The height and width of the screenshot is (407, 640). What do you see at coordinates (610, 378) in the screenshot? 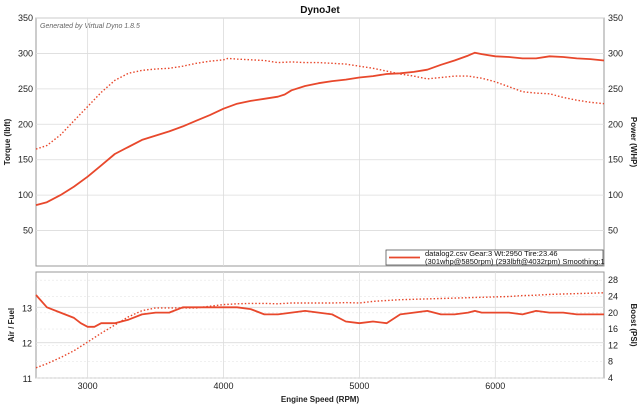
I see `bottom-right-tick-label: 4` at bounding box center [610, 378].